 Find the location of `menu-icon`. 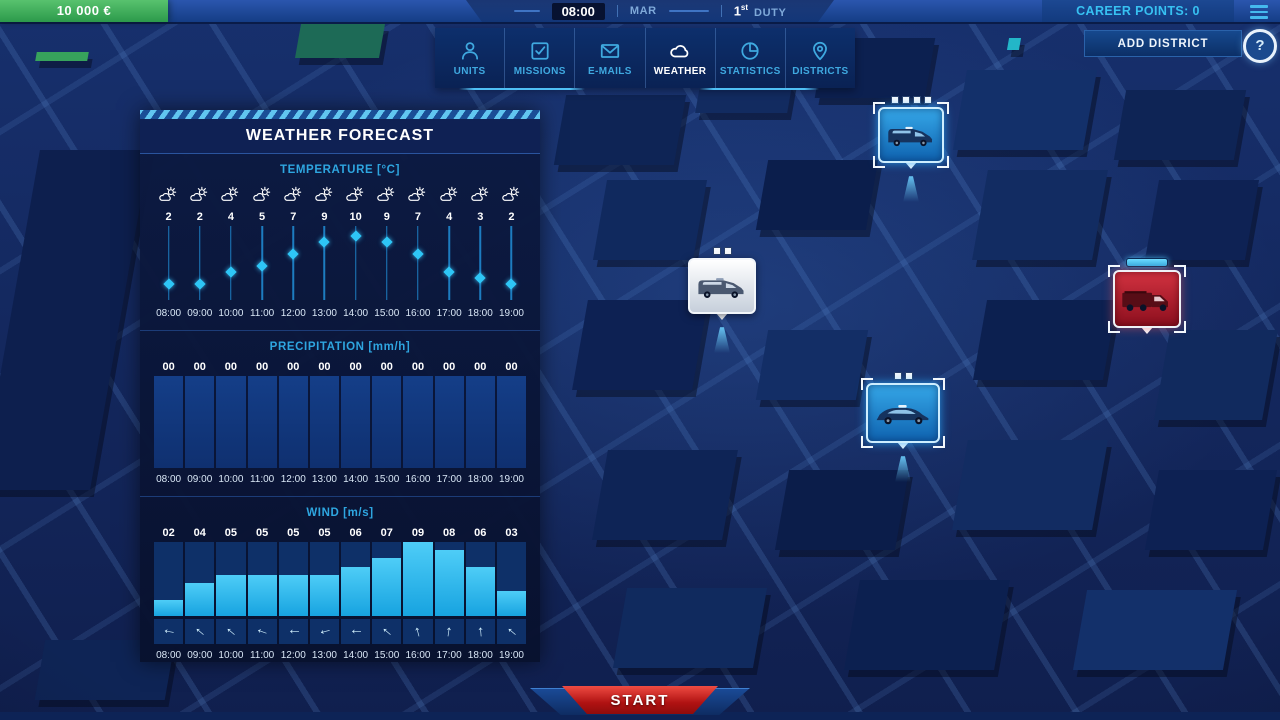

menu-icon is located at coordinates (1259, 12).